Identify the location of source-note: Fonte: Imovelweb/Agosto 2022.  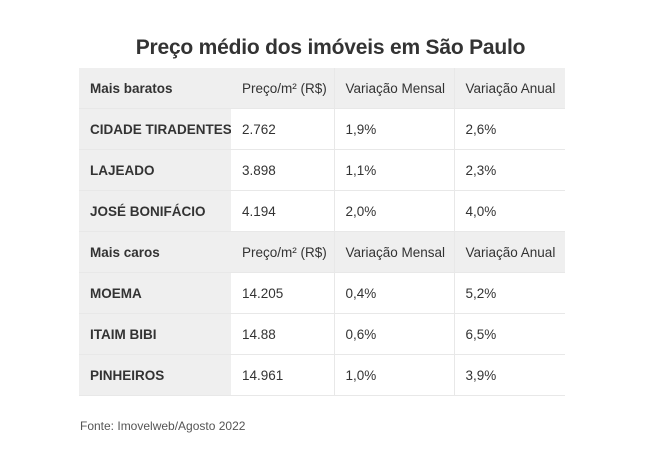
(163, 426).